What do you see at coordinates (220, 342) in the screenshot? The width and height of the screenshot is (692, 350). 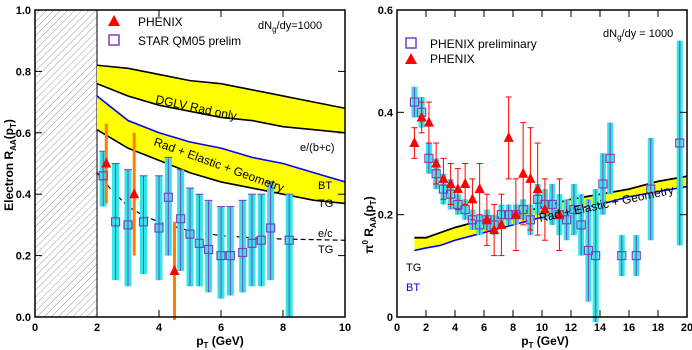 I see `left-x-axis-label: pT (GeV)` at bounding box center [220, 342].